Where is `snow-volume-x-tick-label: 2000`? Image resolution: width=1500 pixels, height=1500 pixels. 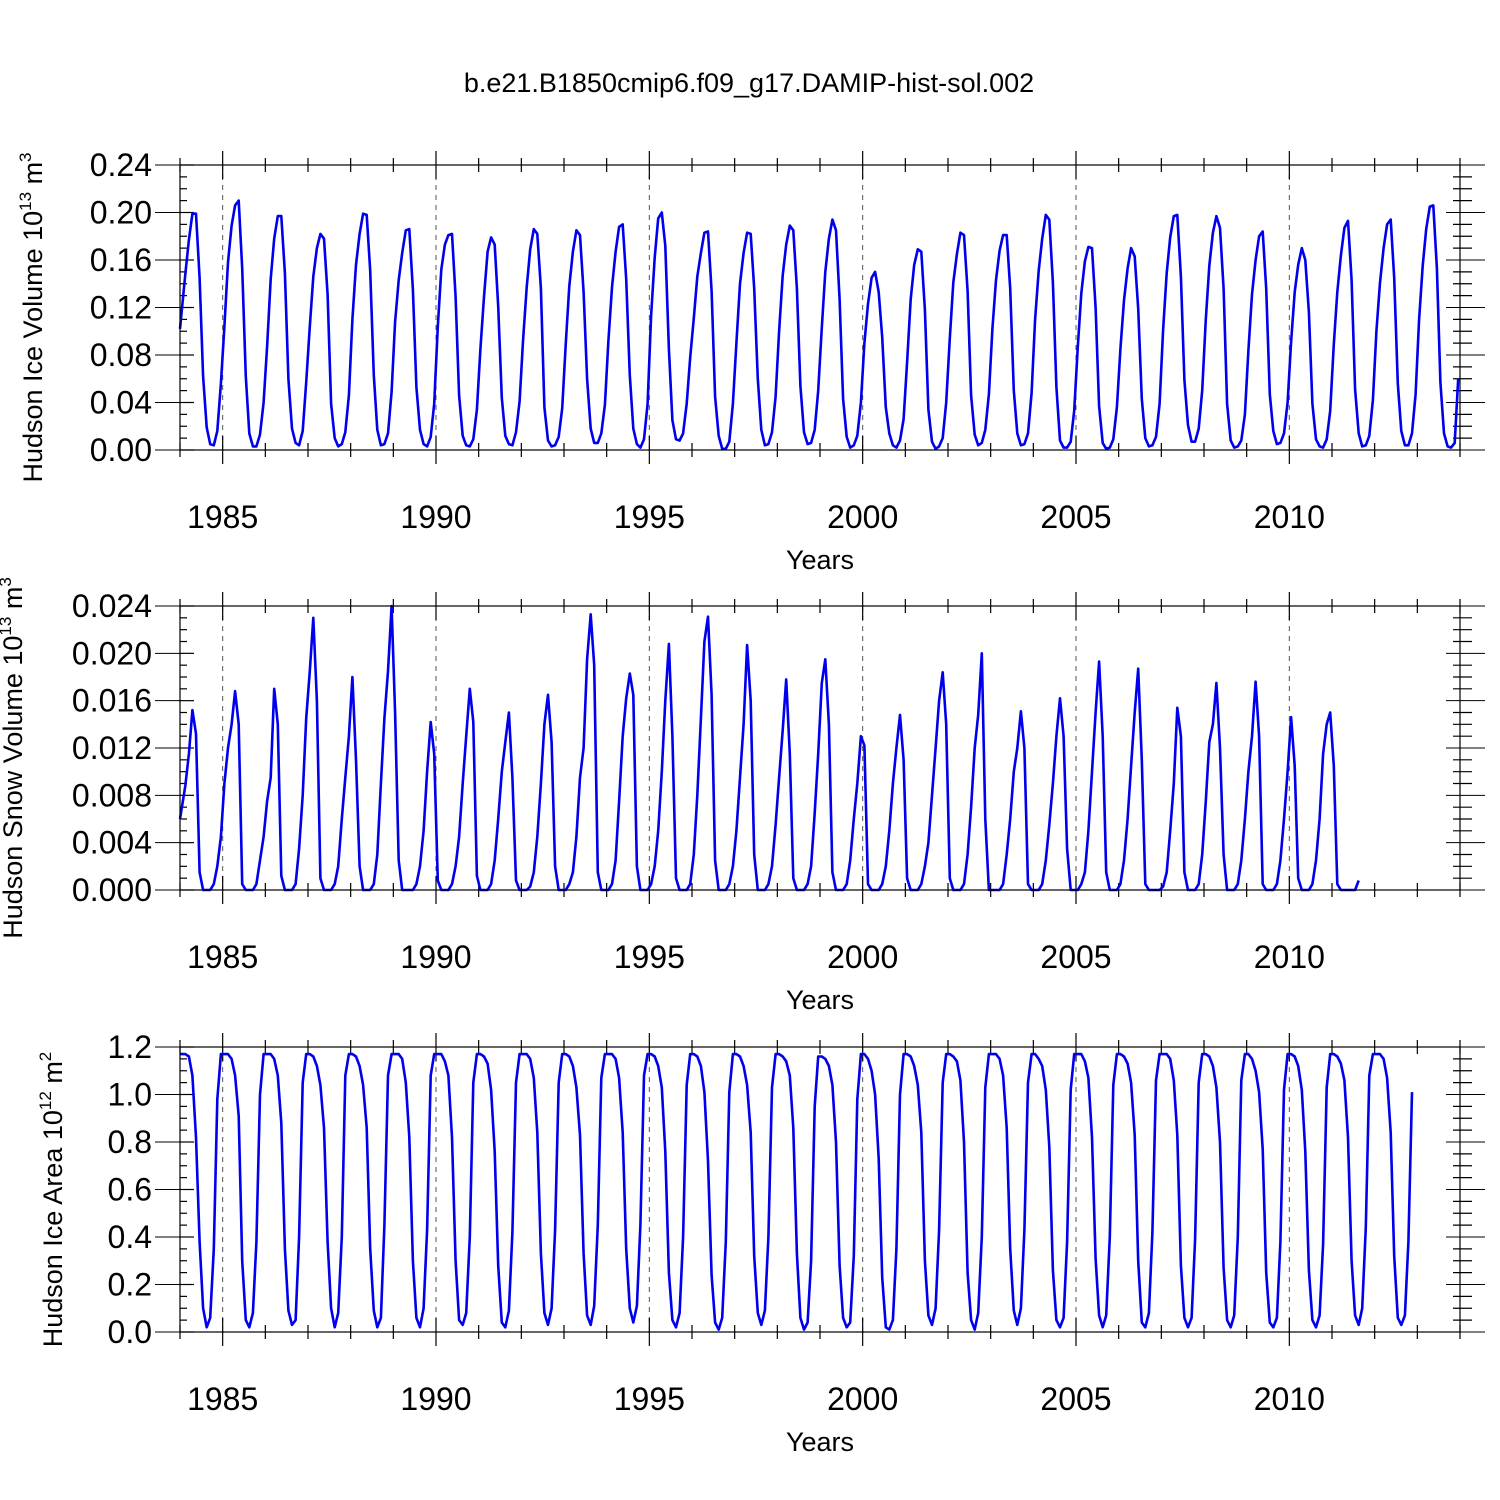
snow-volume-x-tick-label: 2000 is located at coordinates (862, 957).